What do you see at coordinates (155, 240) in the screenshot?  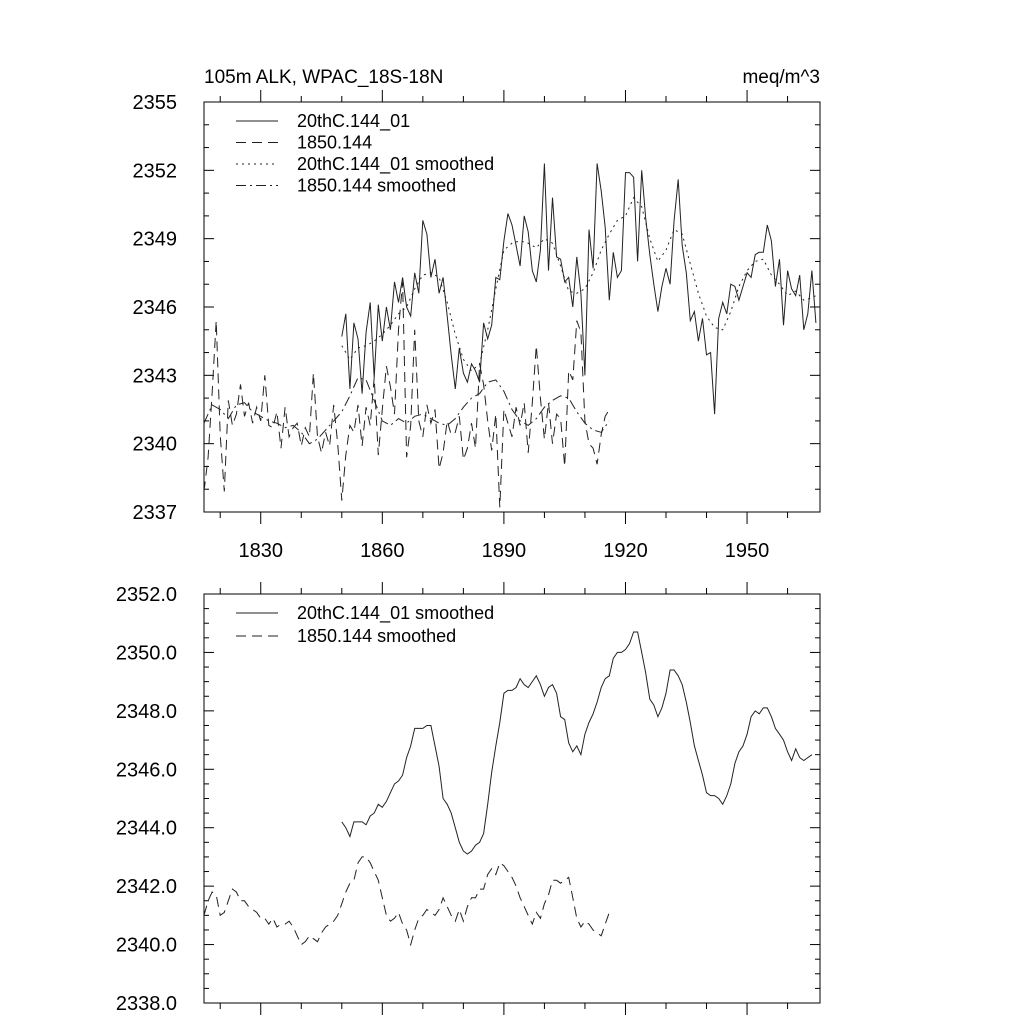 I see `y-tick-label: 2349` at bounding box center [155, 240].